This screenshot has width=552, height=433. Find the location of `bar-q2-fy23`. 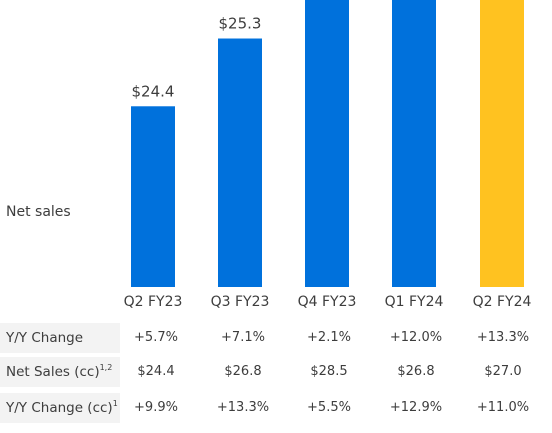

bar-q2-fy23 is located at coordinates (153, 196).